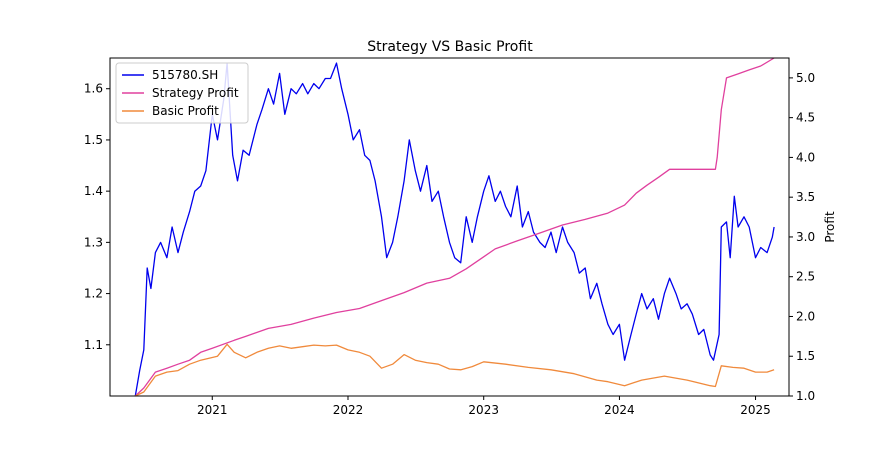 The width and height of the screenshot is (878, 450). I want to click on y-left-tick-label: 1.4, so click(93, 191).